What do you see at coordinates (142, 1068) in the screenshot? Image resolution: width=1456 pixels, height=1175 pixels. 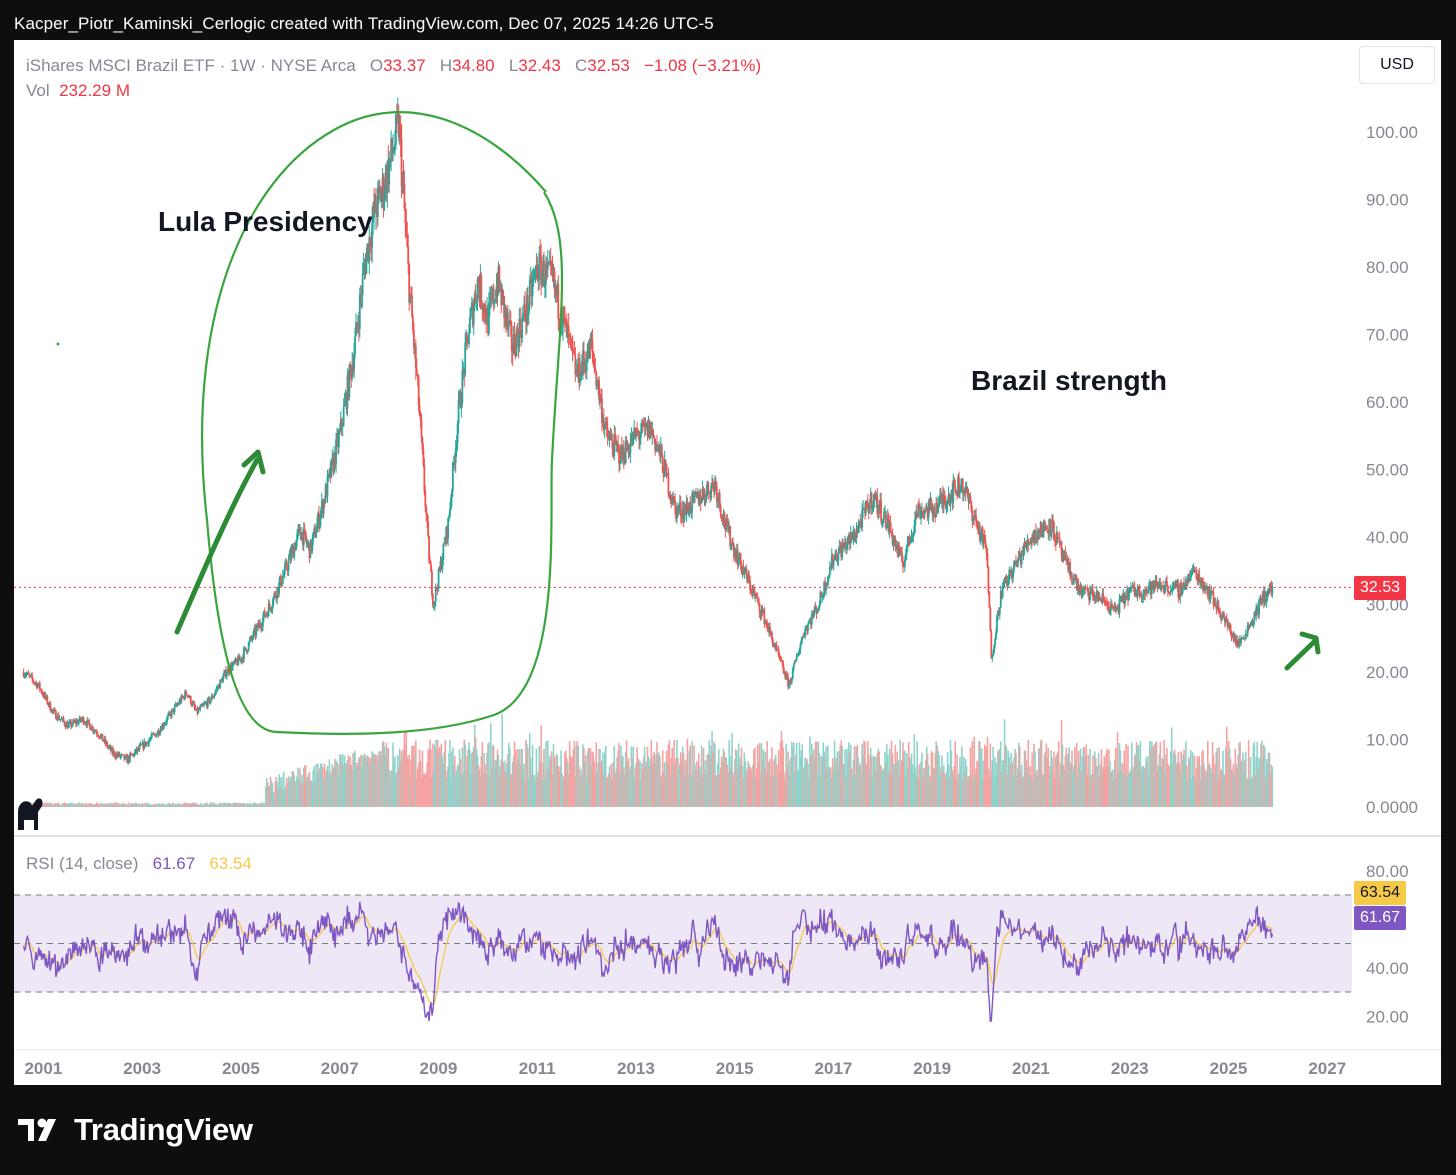 I see `time-axis-tick: 2003` at bounding box center [142, 1068].